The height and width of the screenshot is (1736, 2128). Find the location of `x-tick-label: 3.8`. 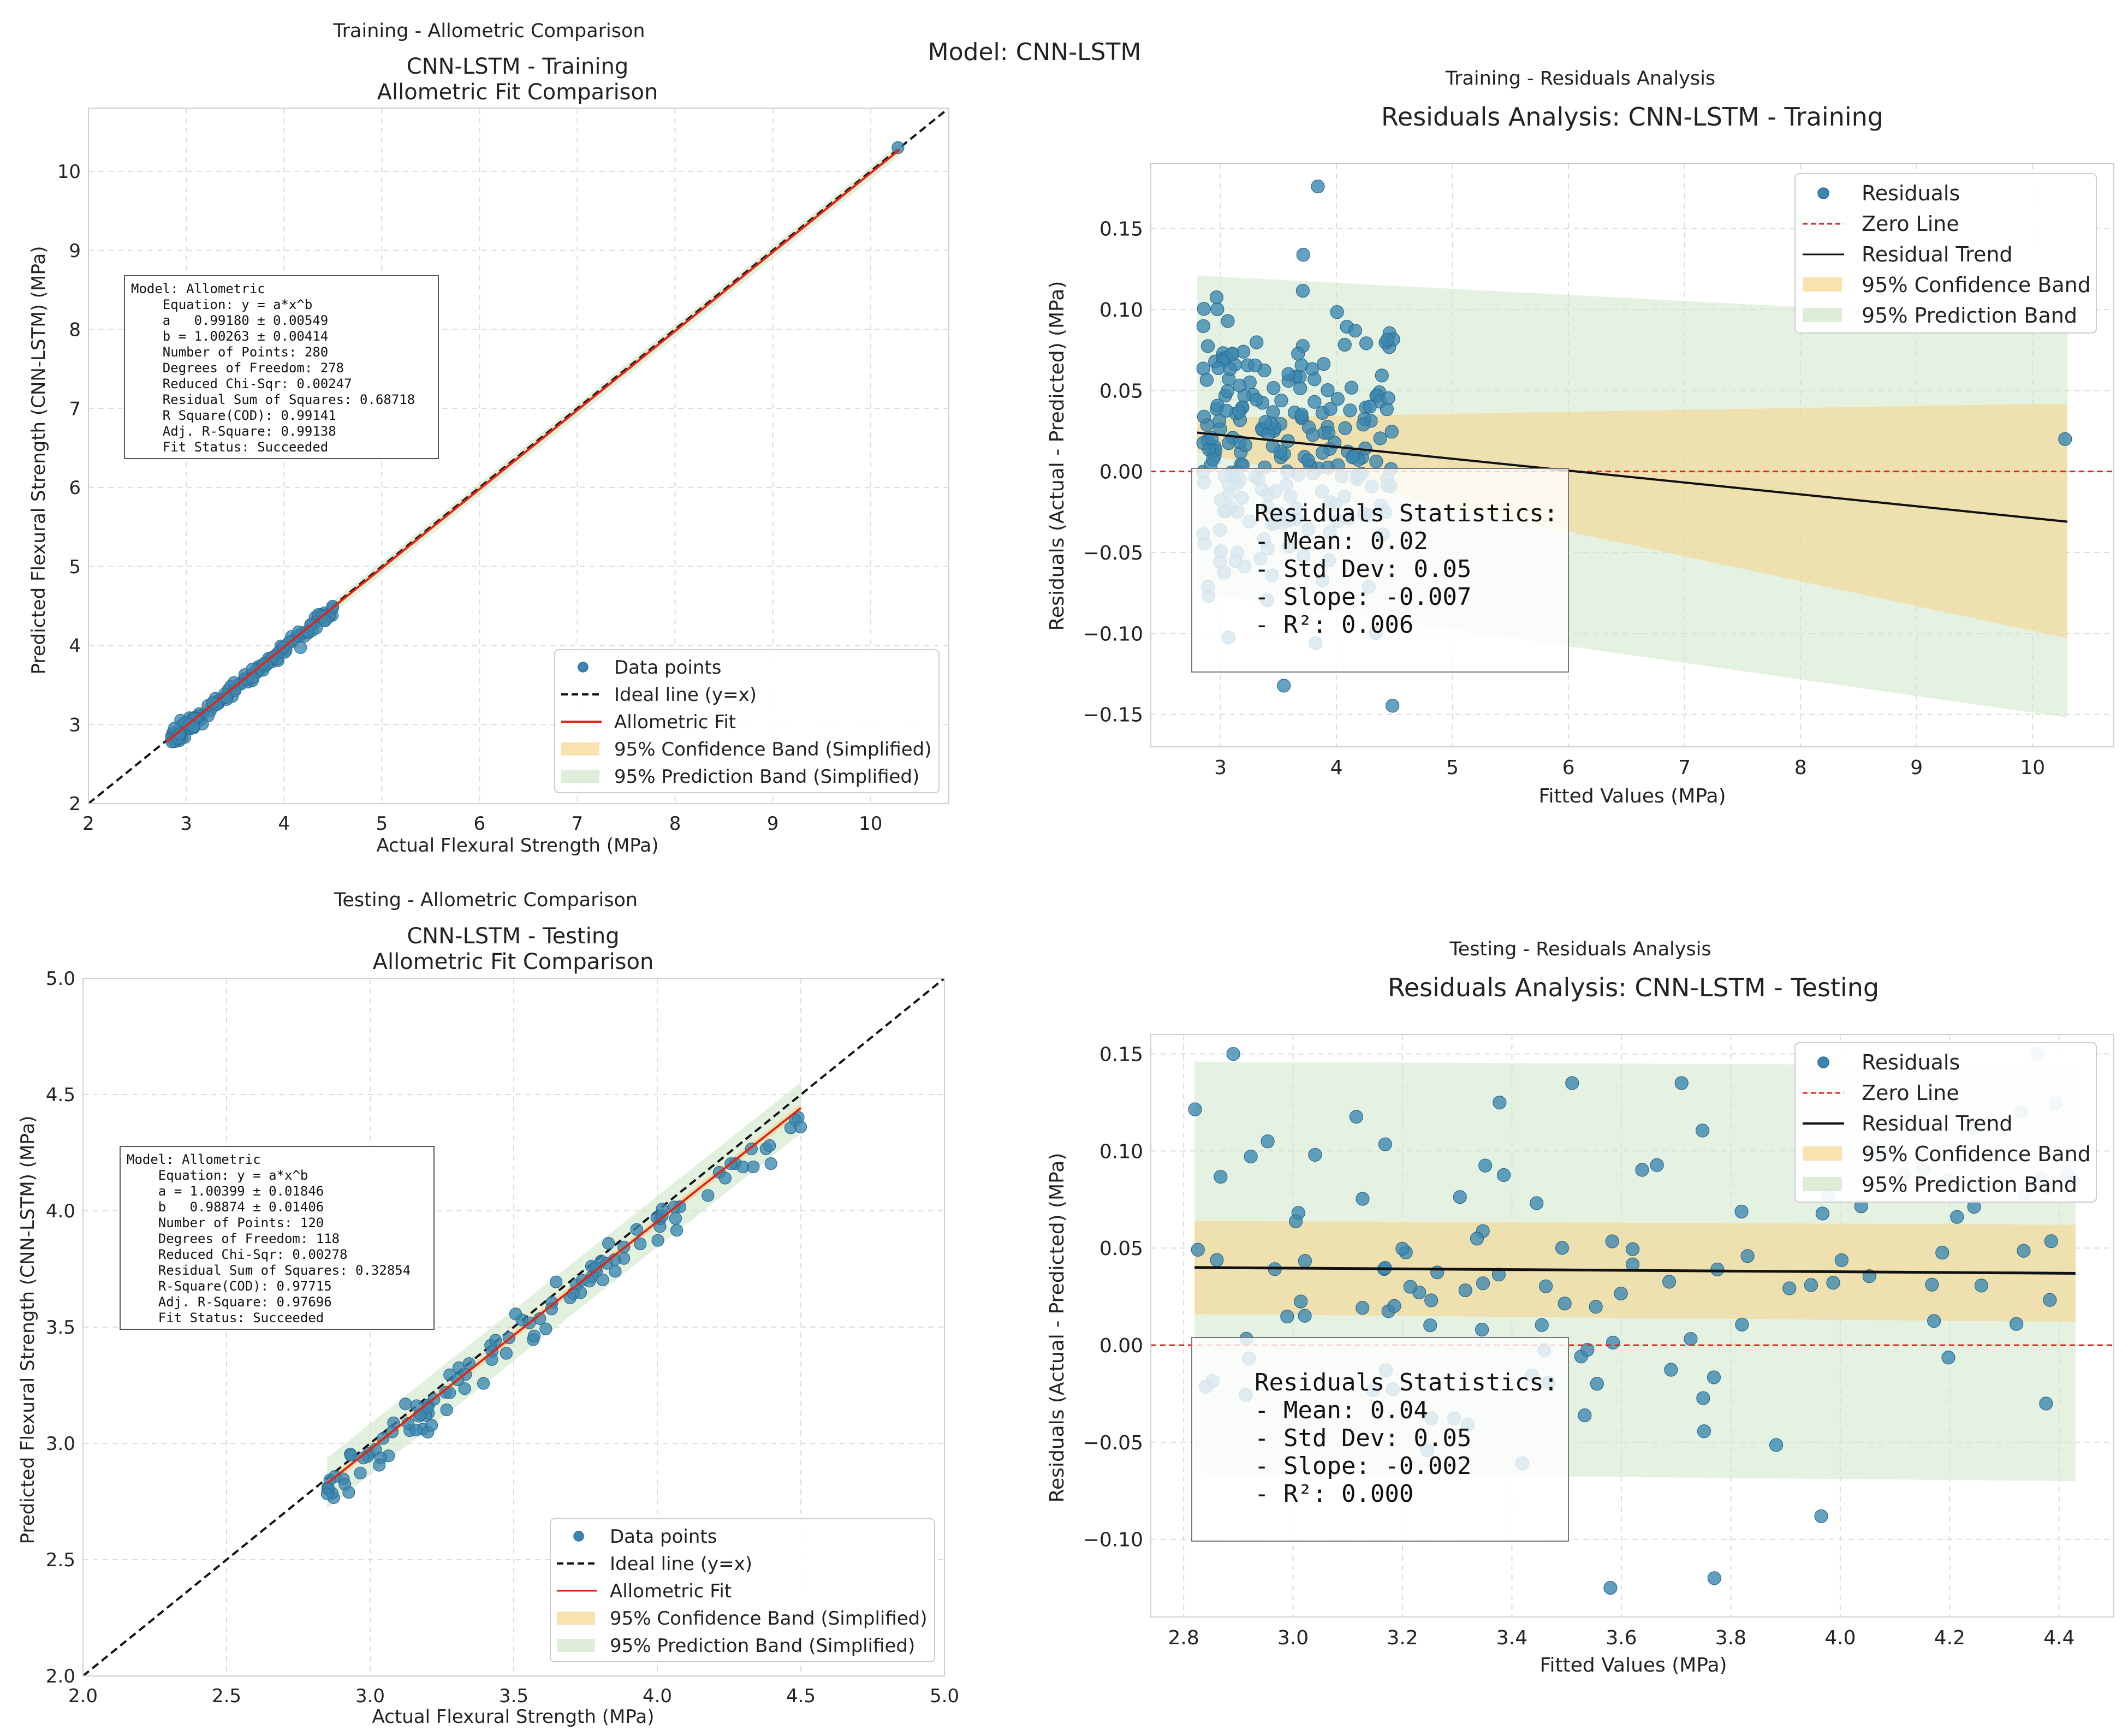

x-tick-label: 3.8 is located at coordinates (1730, 1638).